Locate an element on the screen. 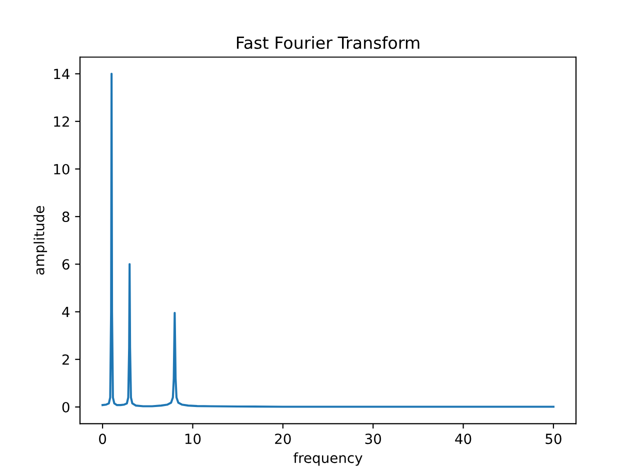 The image size is (640, 476). y-tick-label: 2 is located at coordinates (65, 359).